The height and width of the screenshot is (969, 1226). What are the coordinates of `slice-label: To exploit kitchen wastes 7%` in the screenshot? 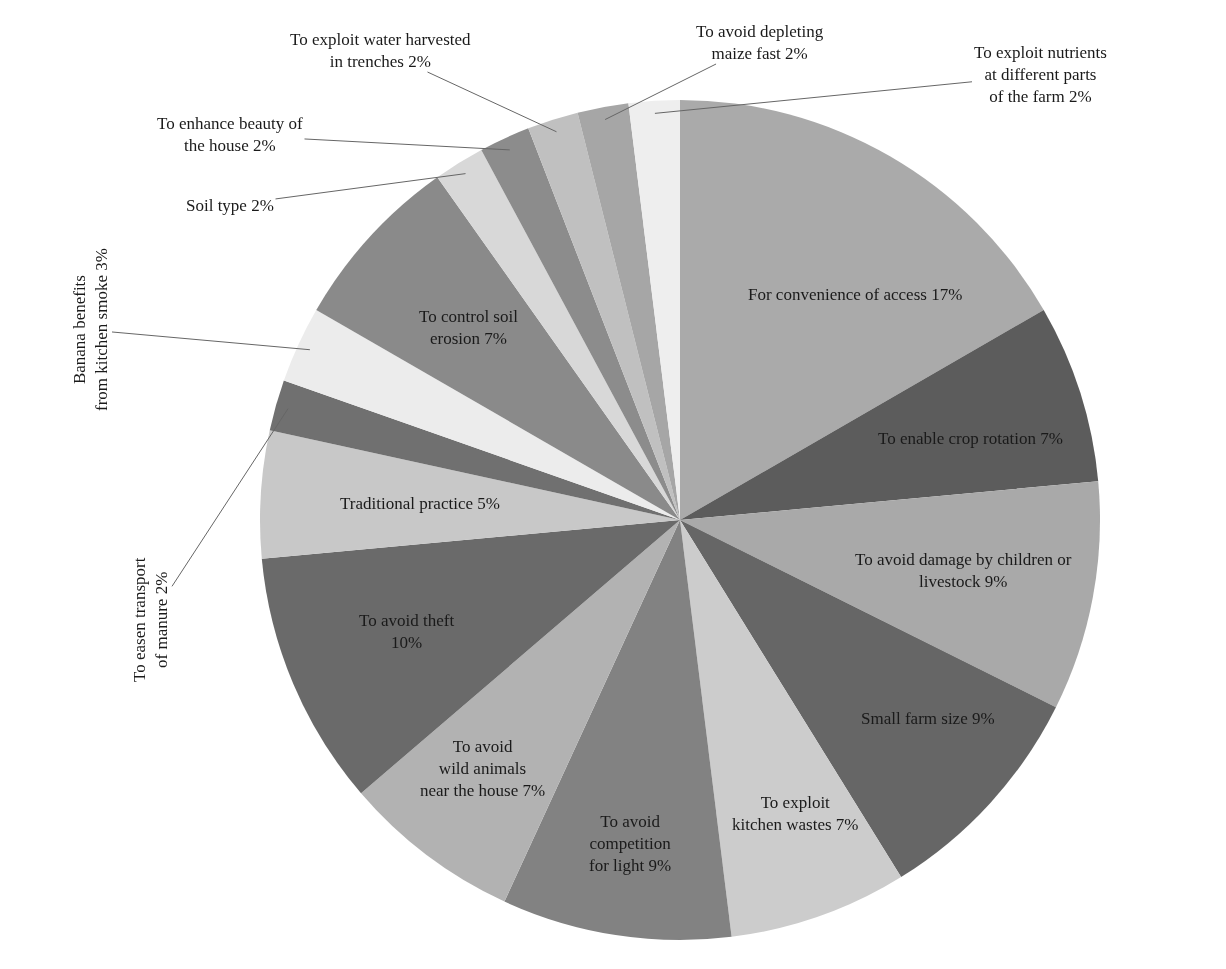 It's located at (795, 814).